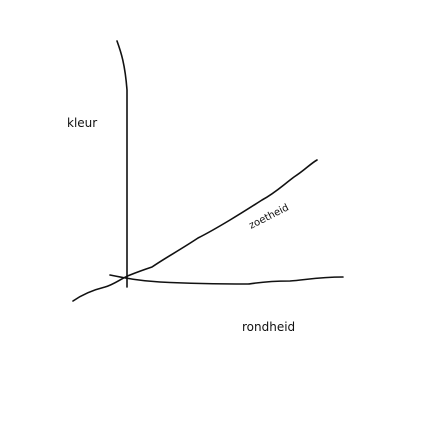 This screenshot has height=444, width=445. What do you see at coordinates (268, 327) in the screenshot?
I see `horizontal-axis-label: rondheid` at bounding box center [268, 327].